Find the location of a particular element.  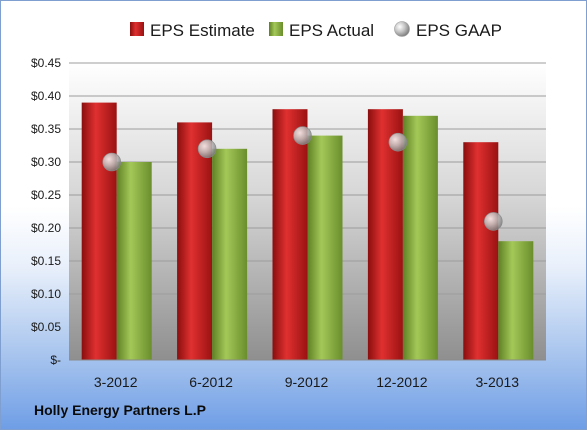

legend: EPS Estimate EPS Actual EPS GAAP is located at coordinates (316, 30).